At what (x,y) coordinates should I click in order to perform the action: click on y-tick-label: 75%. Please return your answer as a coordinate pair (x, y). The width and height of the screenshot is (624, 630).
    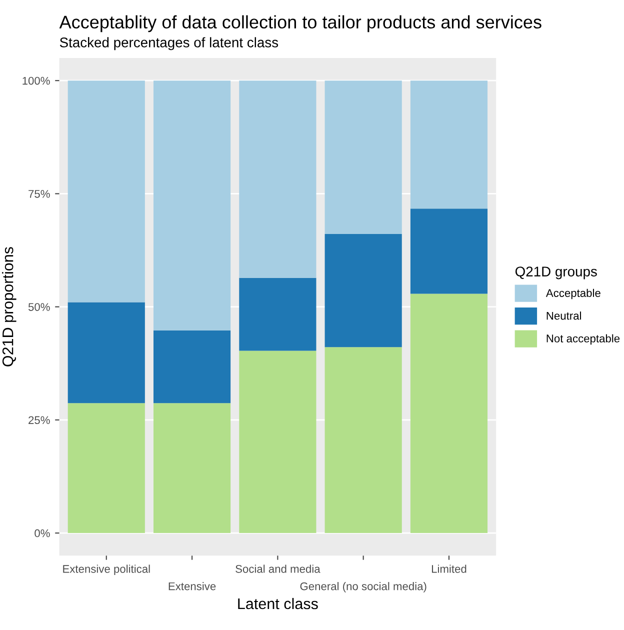
    Looking at the image, I should click on (39, 194).